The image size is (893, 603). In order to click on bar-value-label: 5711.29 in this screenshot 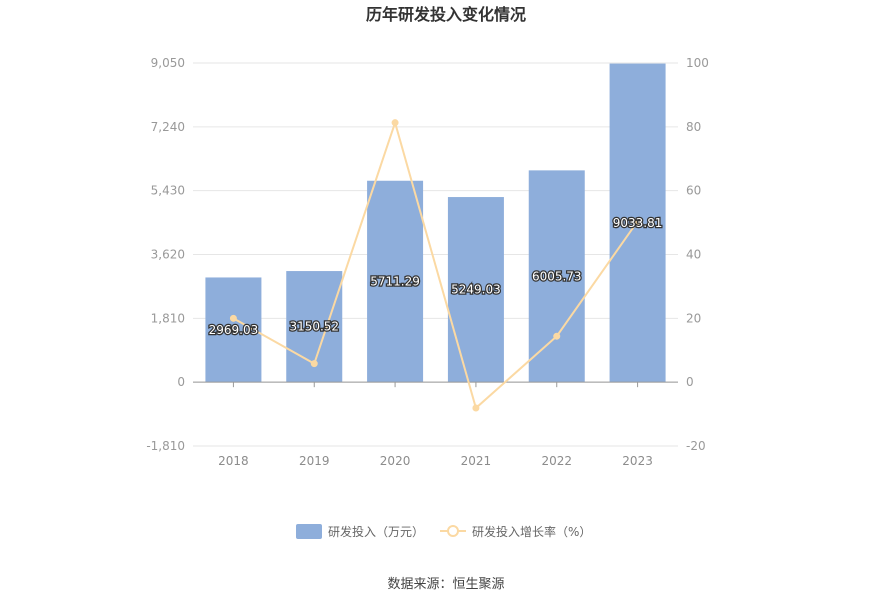, I will do `click(395, 281)`.